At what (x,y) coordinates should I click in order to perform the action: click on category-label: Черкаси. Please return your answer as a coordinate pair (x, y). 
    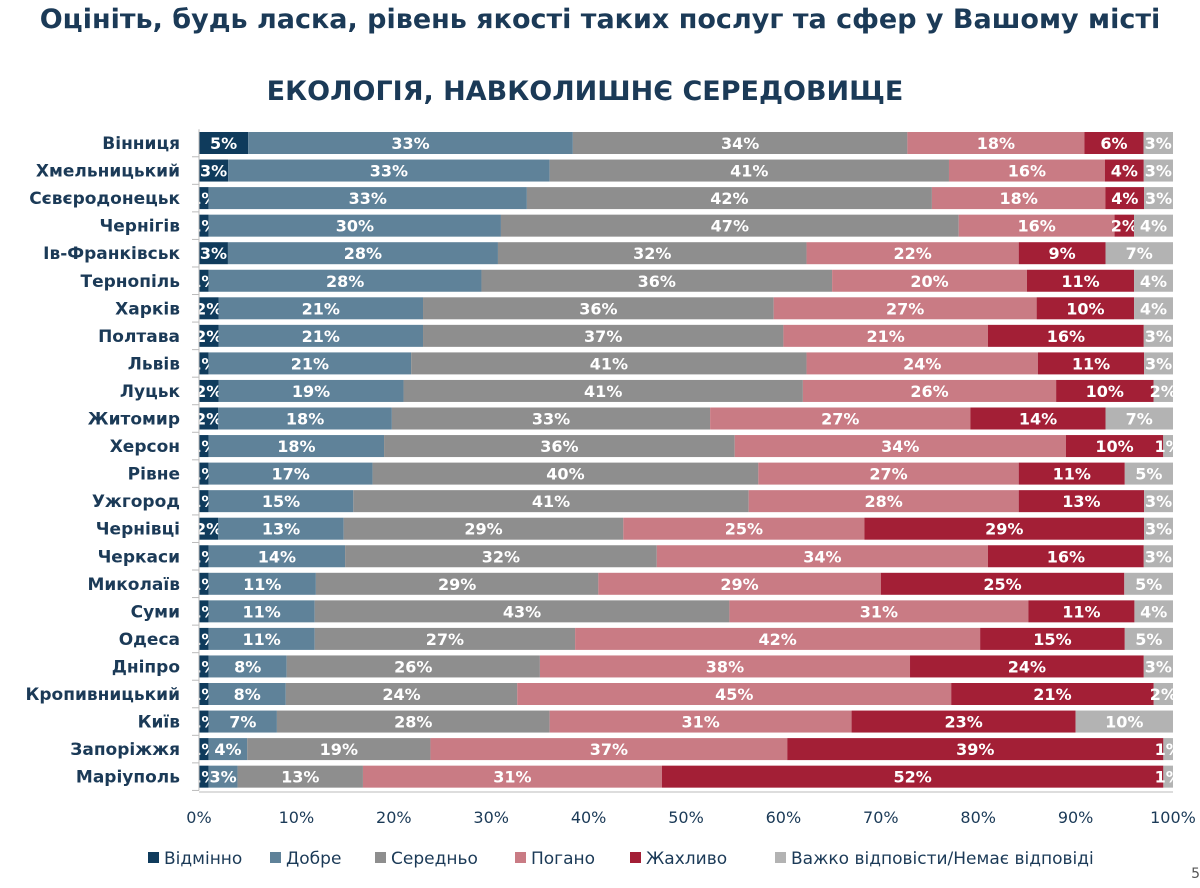
    Looking at the image, I should click on (139, 557).